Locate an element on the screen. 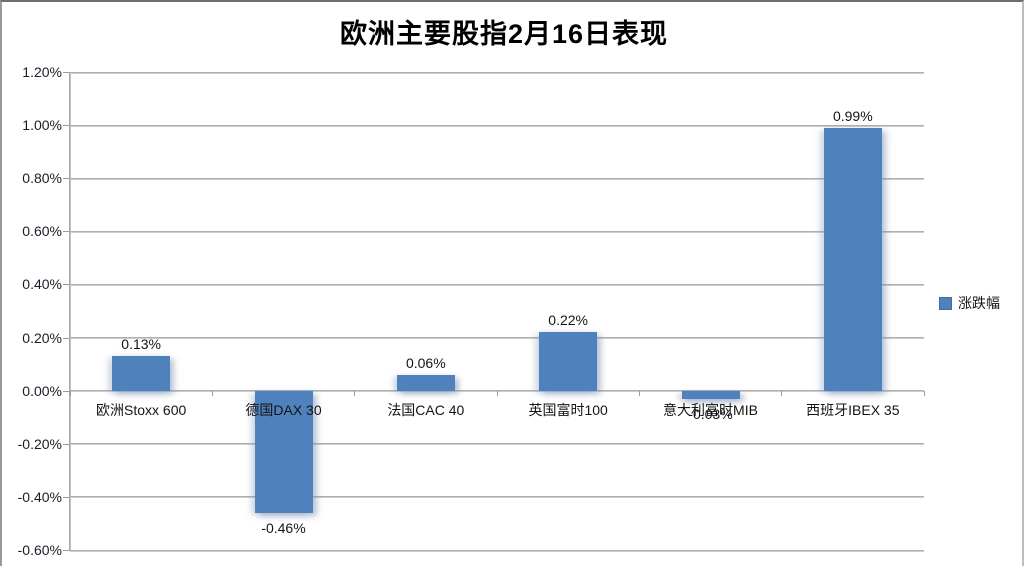  category-label: 意大利富时MIB is located at coordinates (710, 409).